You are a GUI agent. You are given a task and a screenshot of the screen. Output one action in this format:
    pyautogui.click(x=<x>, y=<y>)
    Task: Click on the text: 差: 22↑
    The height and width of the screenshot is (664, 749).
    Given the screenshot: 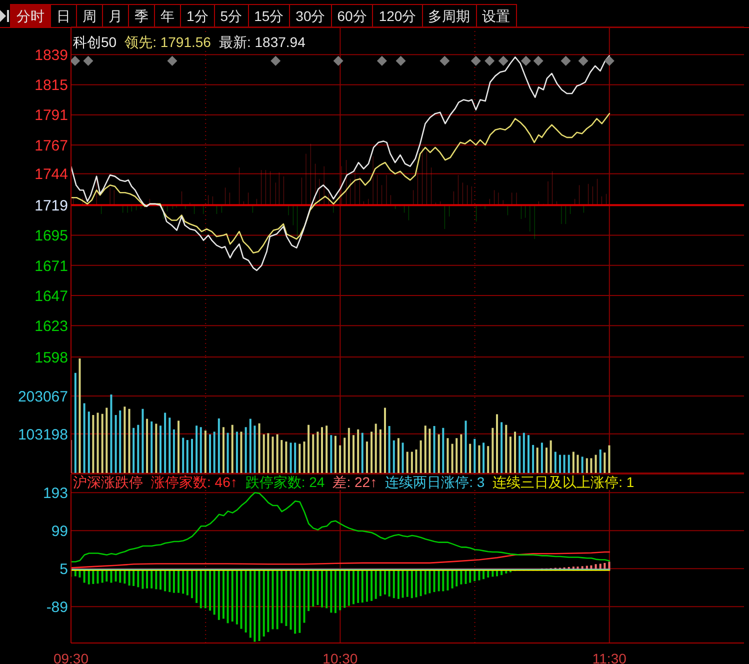 What is the action you would take?
    pyautogui.click(x=355, y=482)
    